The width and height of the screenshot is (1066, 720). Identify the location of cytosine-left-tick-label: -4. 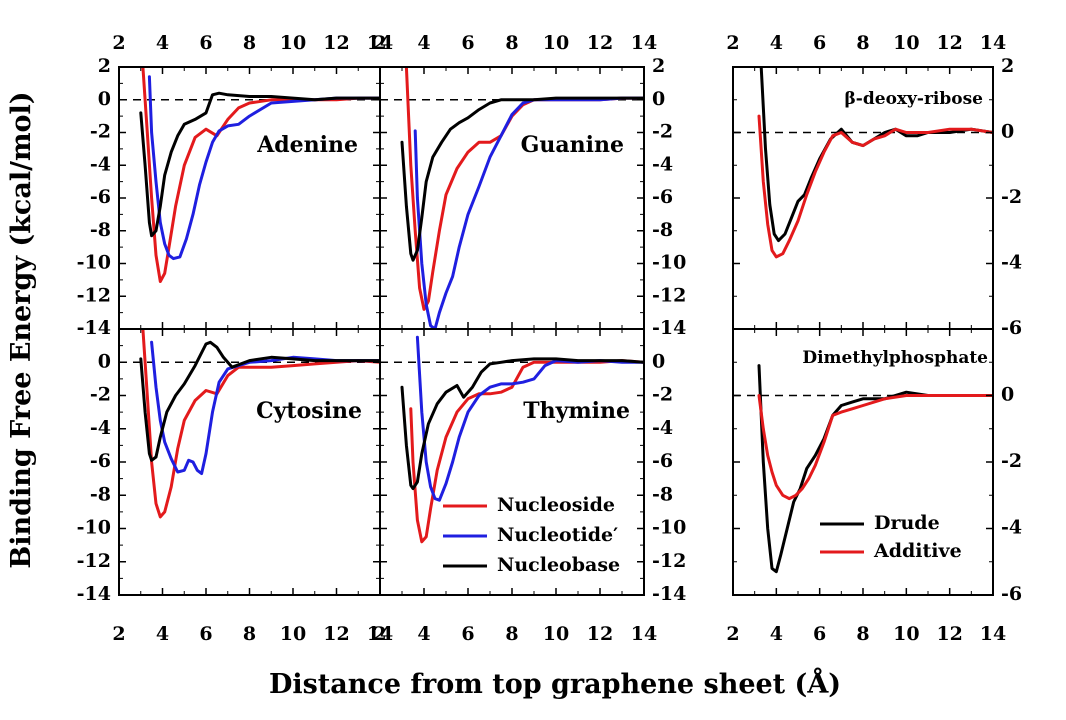
(100, 428).